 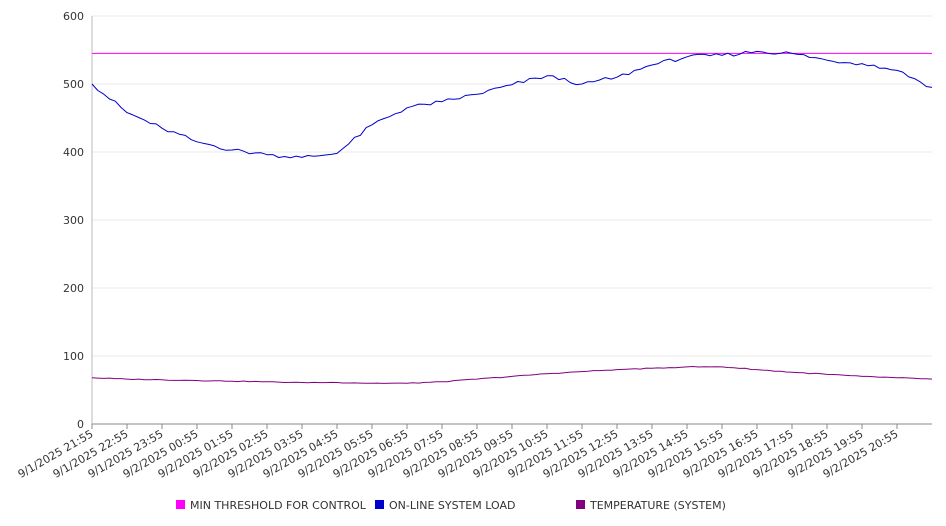 I want to click on y-tick-label: 200, so click(x=73, y=288).